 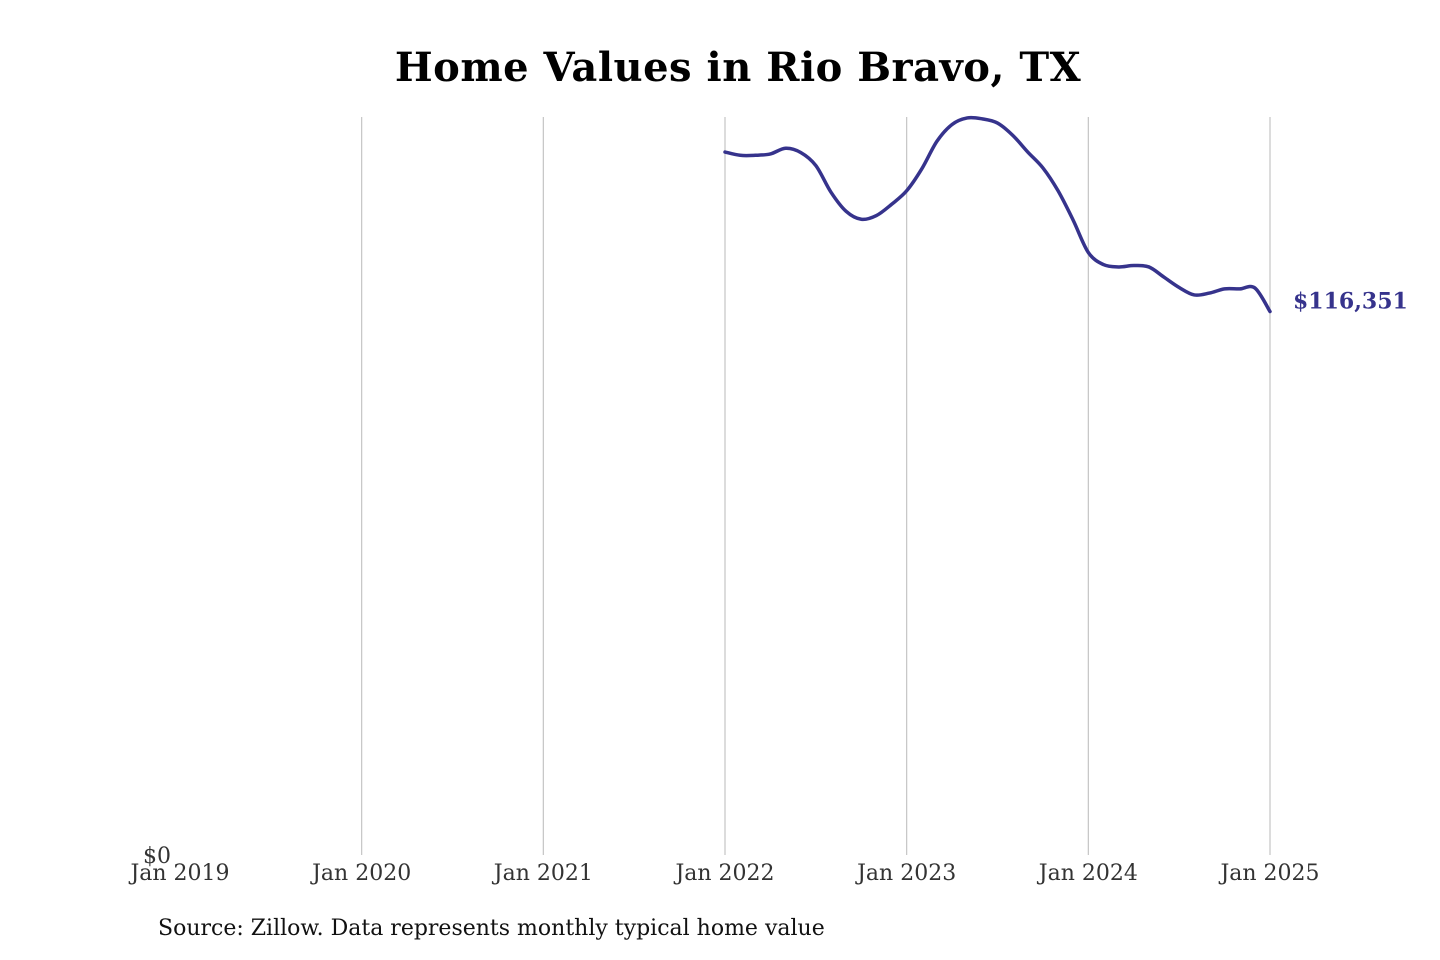 I want to click on y-tick-label: $0, so click(x=157, y=856).